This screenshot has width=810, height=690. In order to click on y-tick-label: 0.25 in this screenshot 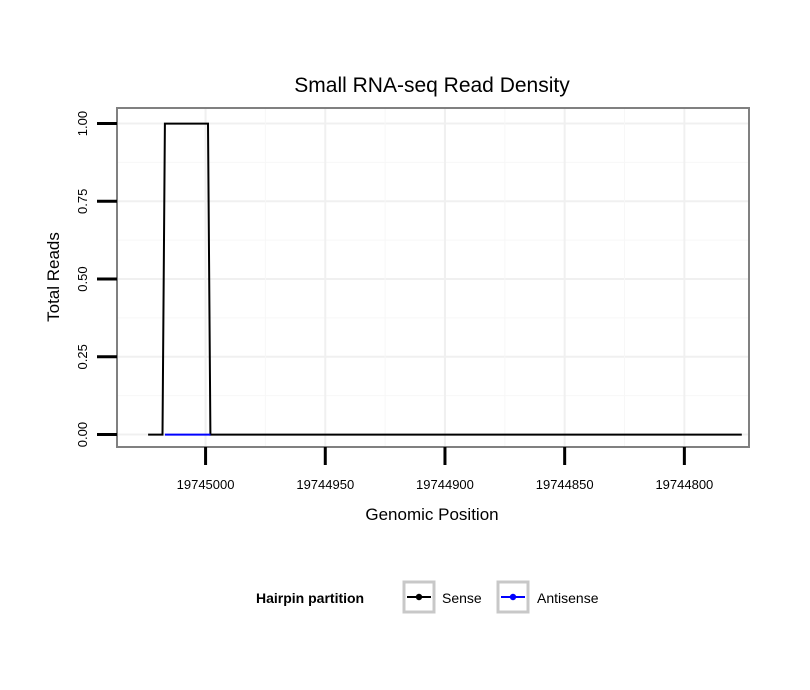, I will do `click(82, 356)`.